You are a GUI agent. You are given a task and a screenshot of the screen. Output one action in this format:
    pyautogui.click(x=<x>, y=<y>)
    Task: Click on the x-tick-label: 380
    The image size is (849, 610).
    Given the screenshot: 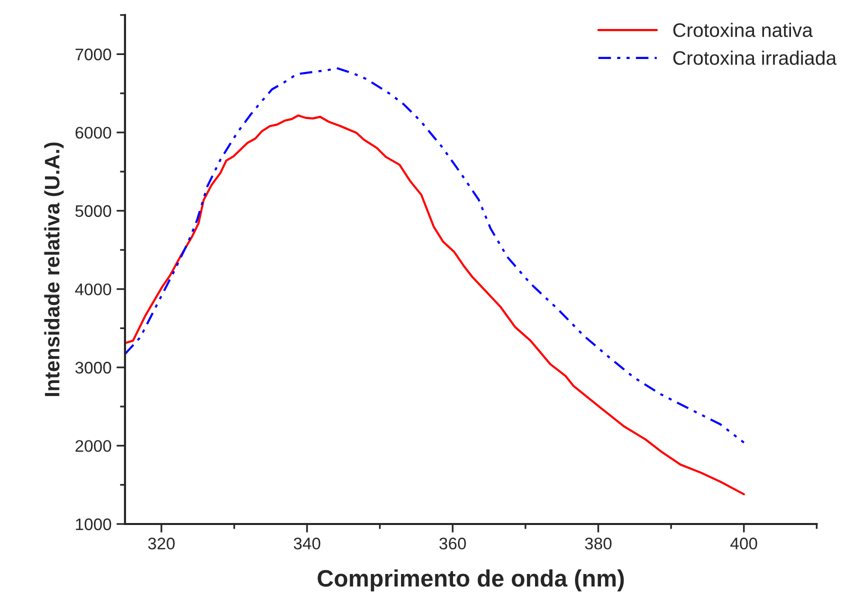 What is the action you would take?
    pyautogui.click(x=598, y=544)
    